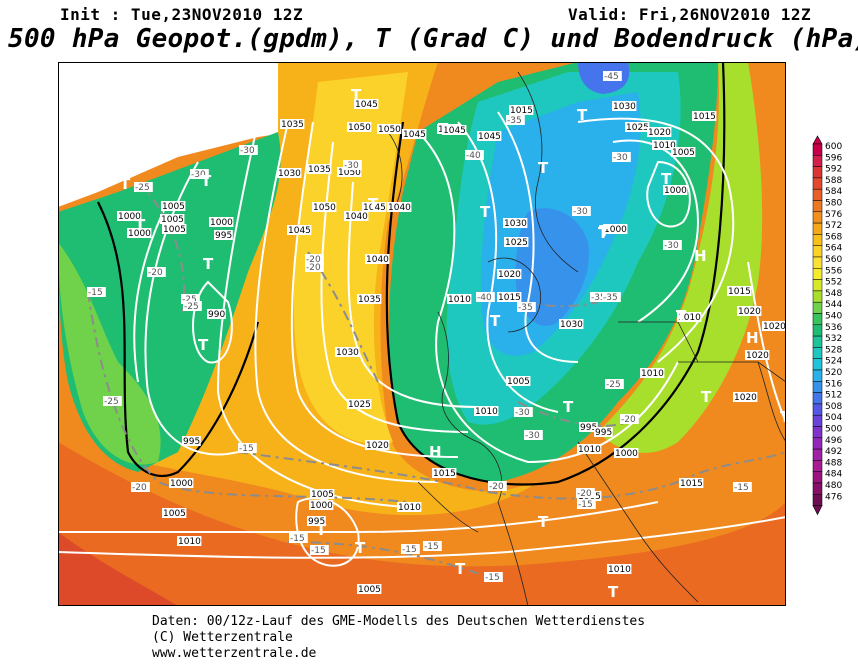 This screenshot has height=671, width=858. Describe the element at coordinates (833, 339) in the screenshot. I see `scale-label: 532` at that location.